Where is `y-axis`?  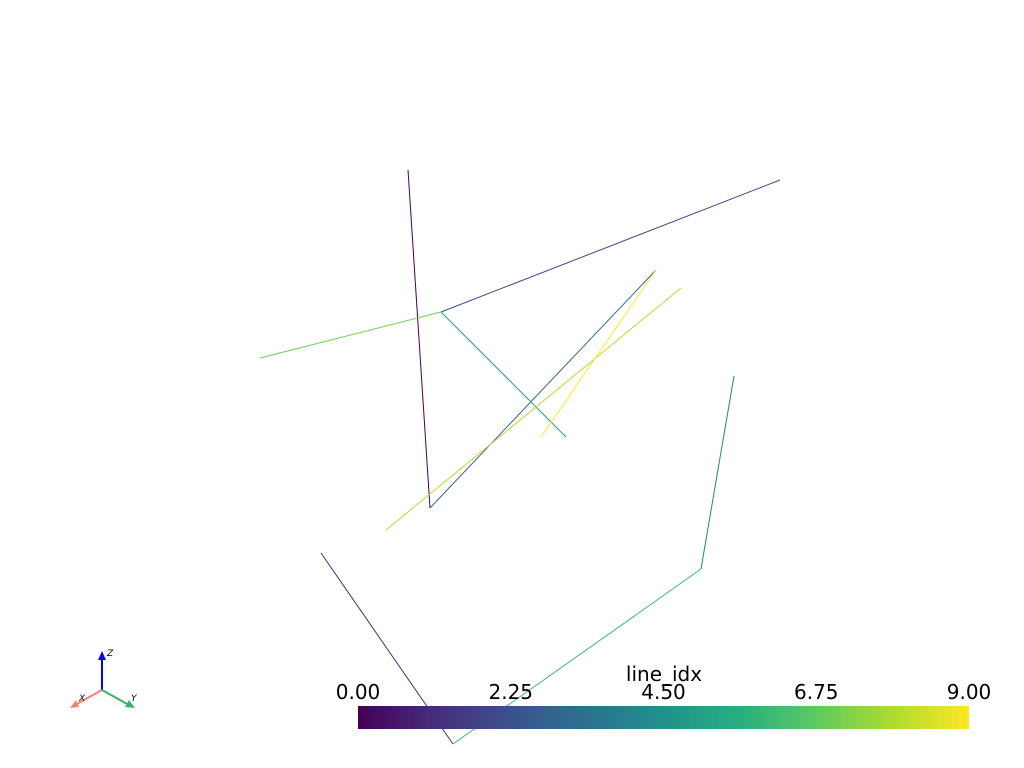 y-axis is located at coordinates (115, 697).